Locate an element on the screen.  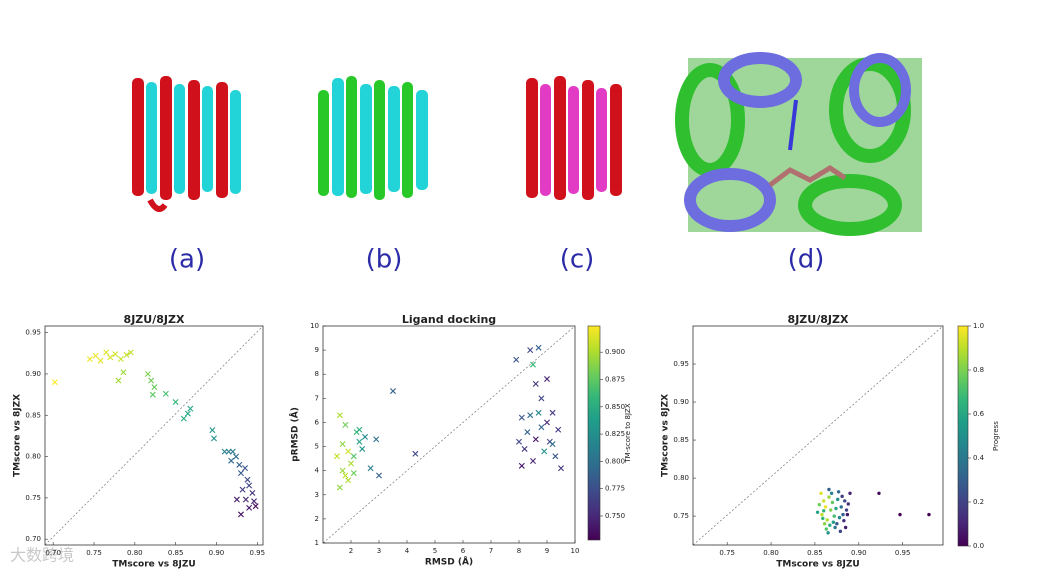
colorbar-tick-label: 0.825 is located at coordinates (615, 434).